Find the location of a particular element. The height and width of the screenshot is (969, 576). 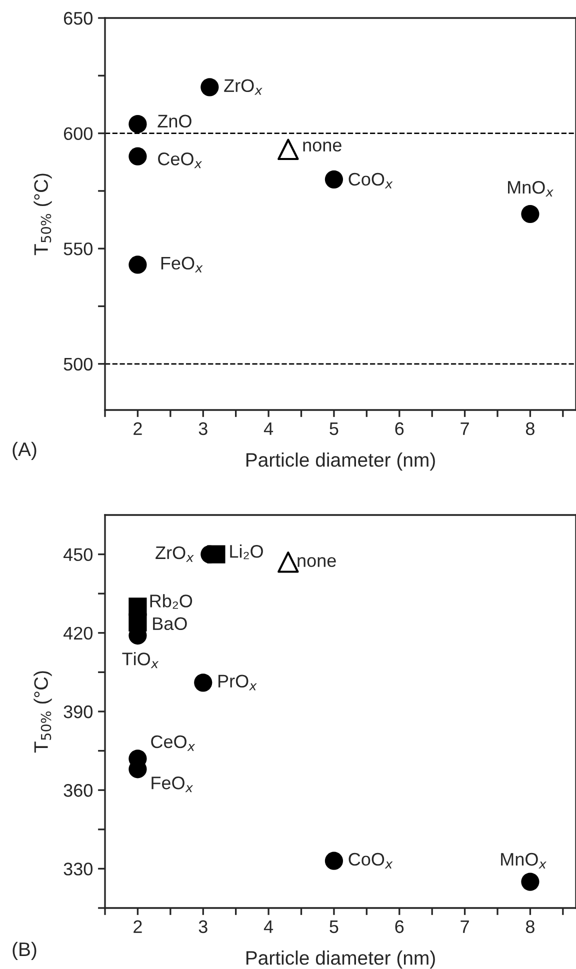

annotation: Rb₂O is located at coordinates (171, 601).